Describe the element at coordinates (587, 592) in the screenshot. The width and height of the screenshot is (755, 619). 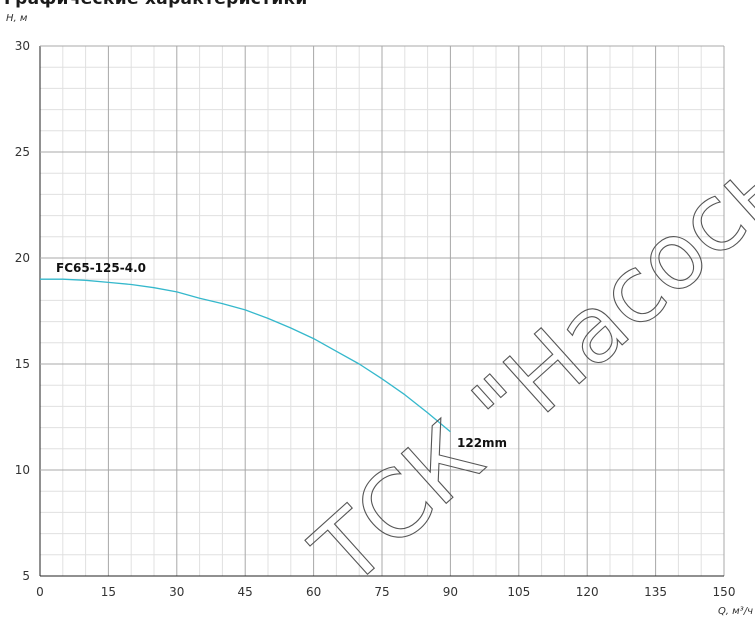
I see `x-tick-label-120: 120` at that location.